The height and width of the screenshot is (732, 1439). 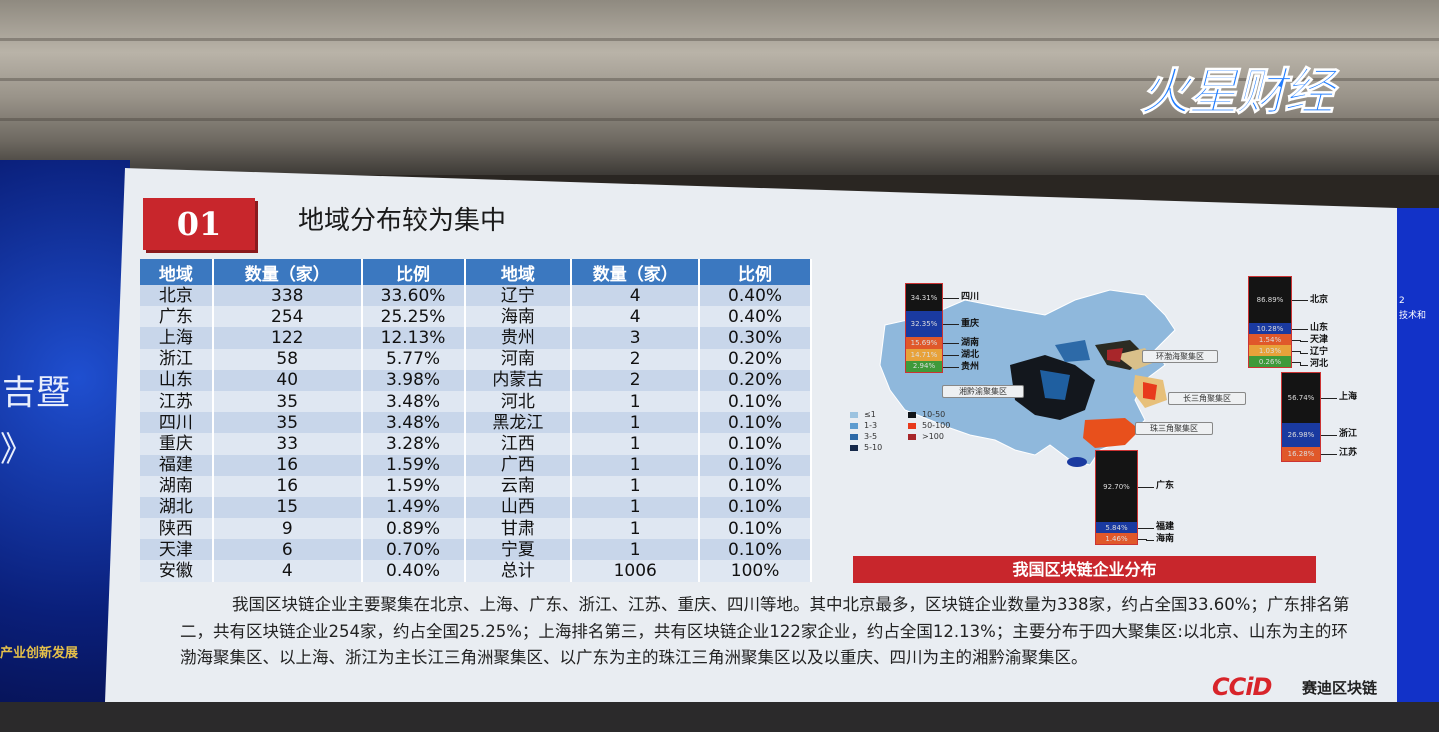 What do you see at coordinates (413, 444) in the screenshot?
I see `table-cell: 3.28%` at bounding box center [413, 444].